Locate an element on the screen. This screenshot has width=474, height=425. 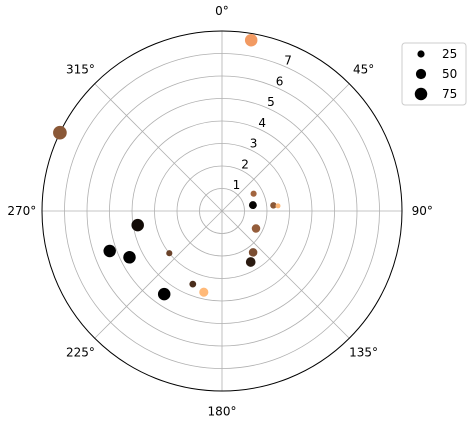
radial-tick-label: 4 is located at coordinates (262, 123).